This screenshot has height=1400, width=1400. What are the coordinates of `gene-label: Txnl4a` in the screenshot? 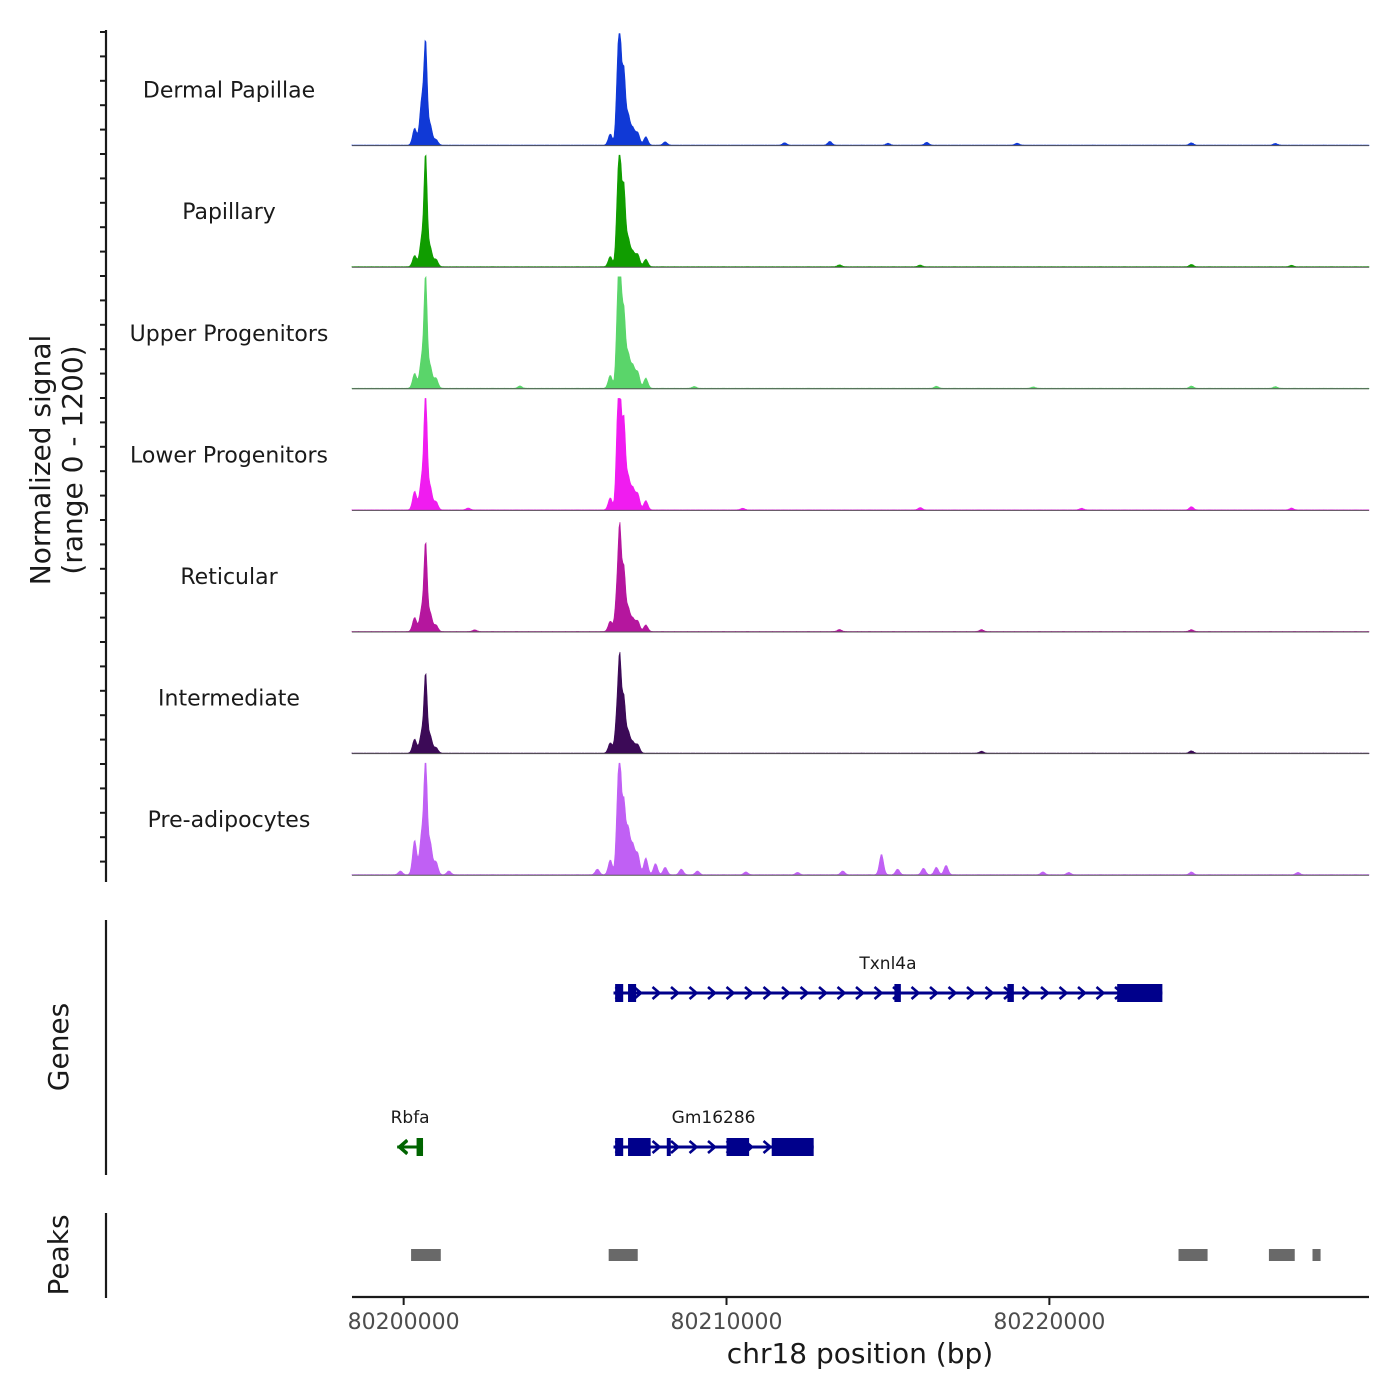 It's located at (887, 964).